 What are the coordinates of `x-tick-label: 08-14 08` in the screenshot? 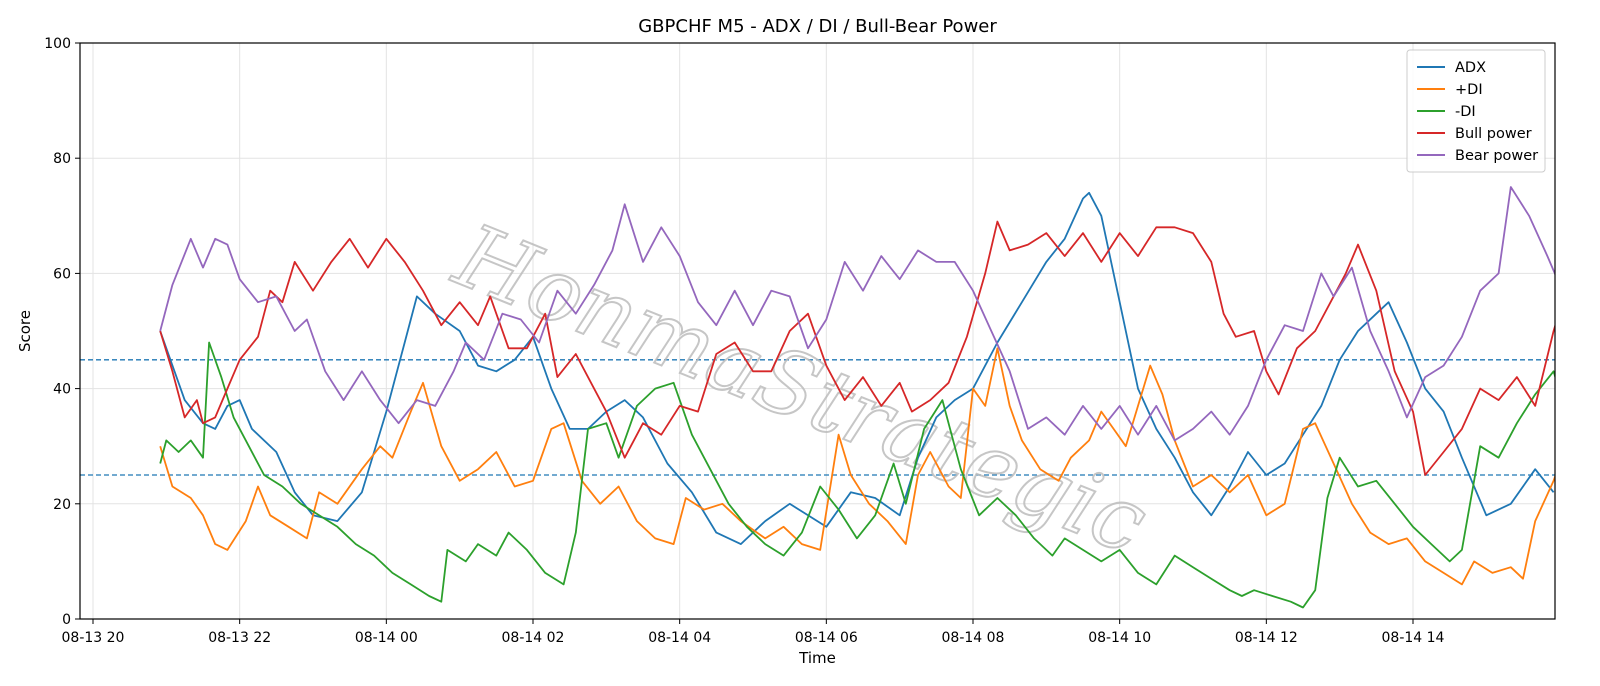 It's located at (973, 638).